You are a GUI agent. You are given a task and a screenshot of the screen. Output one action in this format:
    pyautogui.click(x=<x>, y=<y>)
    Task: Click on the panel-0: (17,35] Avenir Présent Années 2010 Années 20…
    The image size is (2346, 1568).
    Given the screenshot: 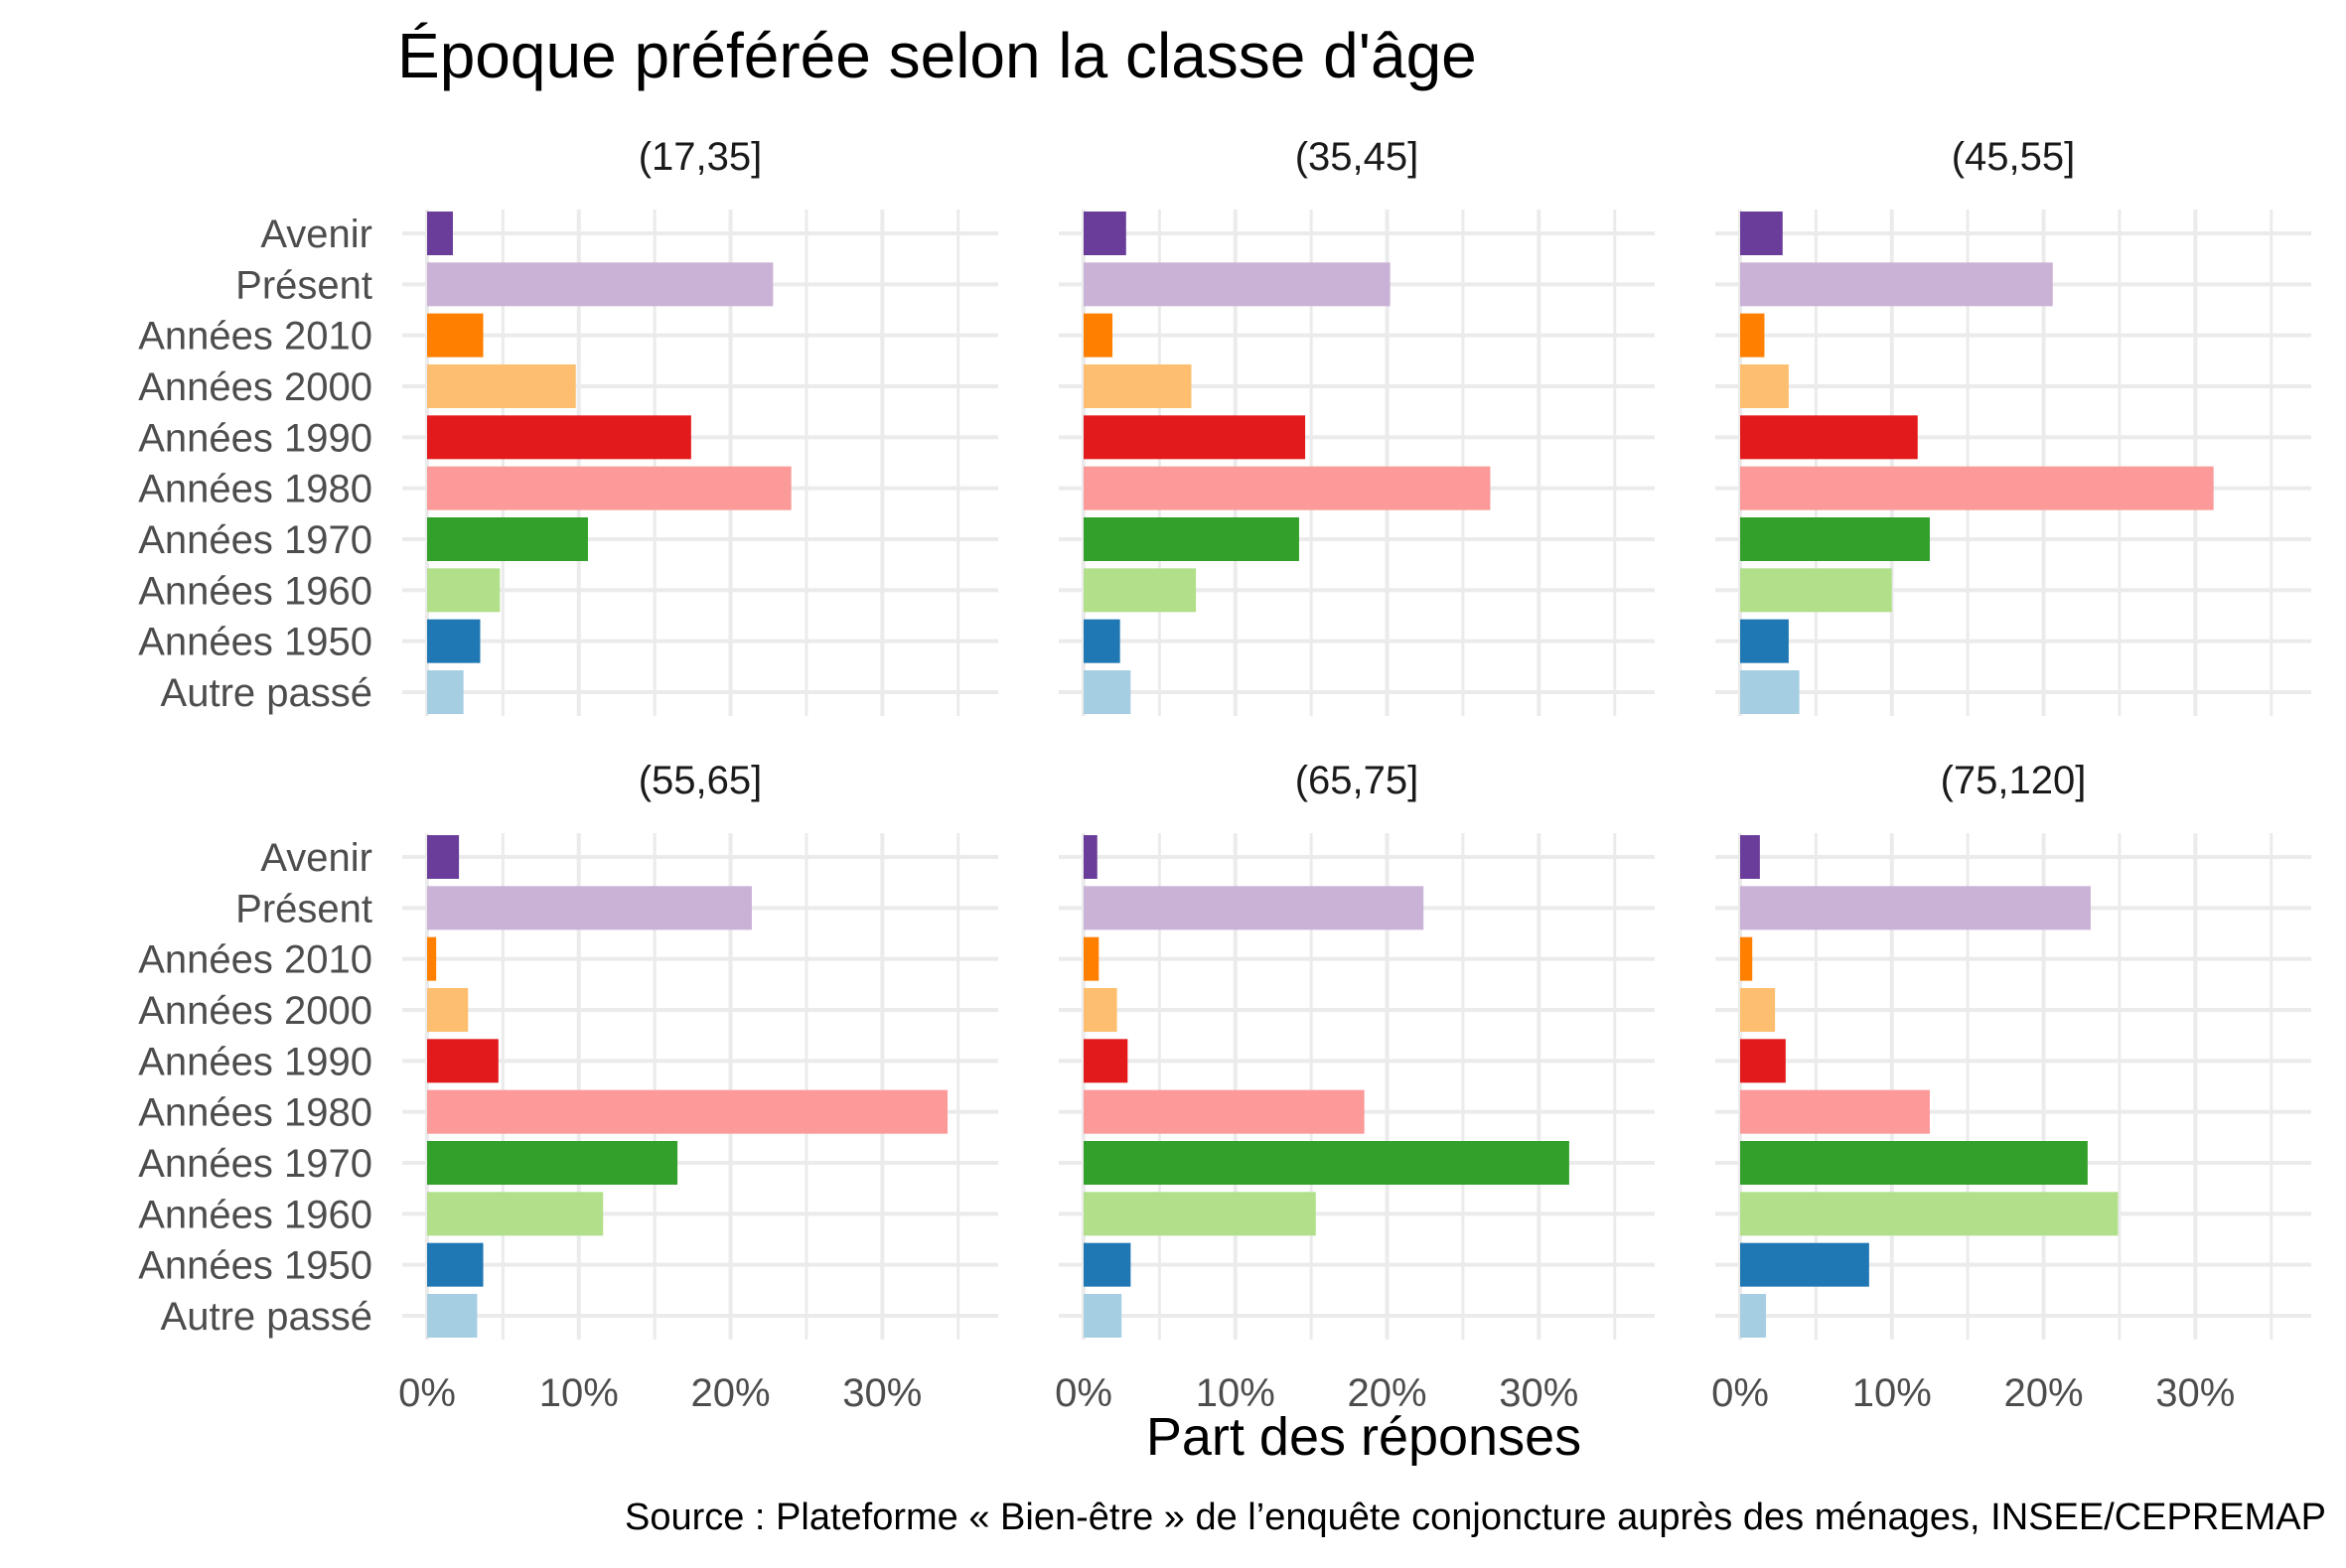 What is the action you would take?
    pyautogui.click(x=568, y=425)
    